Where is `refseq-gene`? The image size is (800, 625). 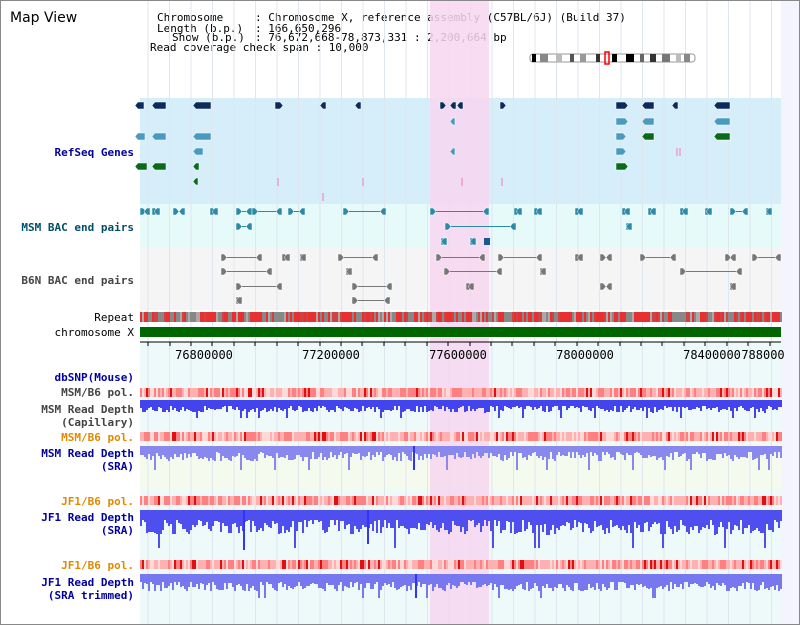 refseq-gene is located at coordinates (722, 136).